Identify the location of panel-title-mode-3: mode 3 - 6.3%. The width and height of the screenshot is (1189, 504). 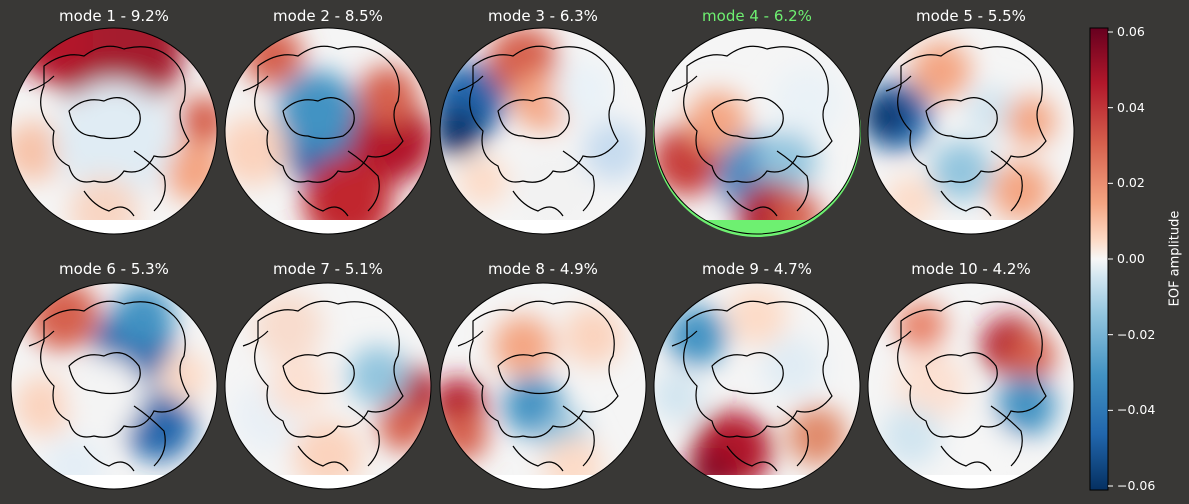
(543, 16).